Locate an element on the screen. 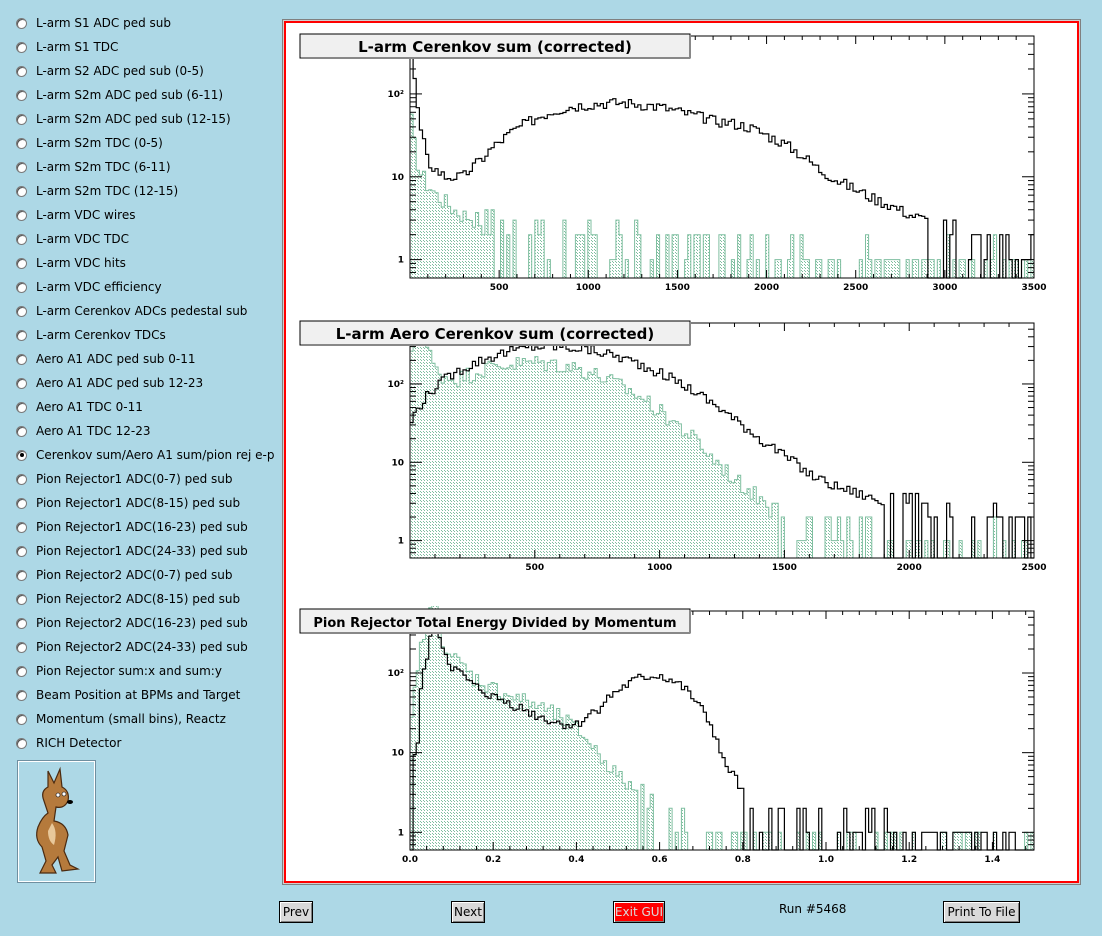 The width and height of the screenshot is (1102, 936). menu-option: Aero A1 TDC 12-23 is located at coordinates (83, 431).